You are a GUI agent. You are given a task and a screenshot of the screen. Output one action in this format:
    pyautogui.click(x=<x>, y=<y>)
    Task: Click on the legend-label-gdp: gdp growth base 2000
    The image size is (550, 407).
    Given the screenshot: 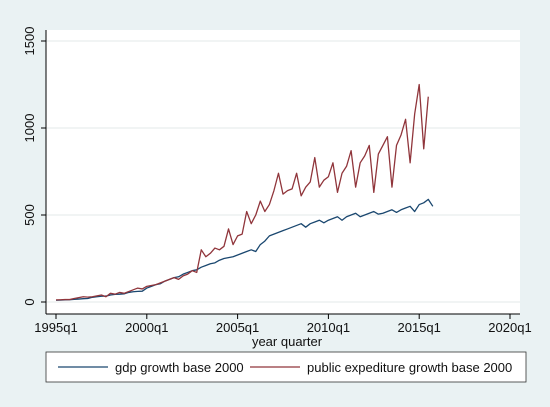 What is the action you would take?
    pyautogui.click(x=179, y=367)
    